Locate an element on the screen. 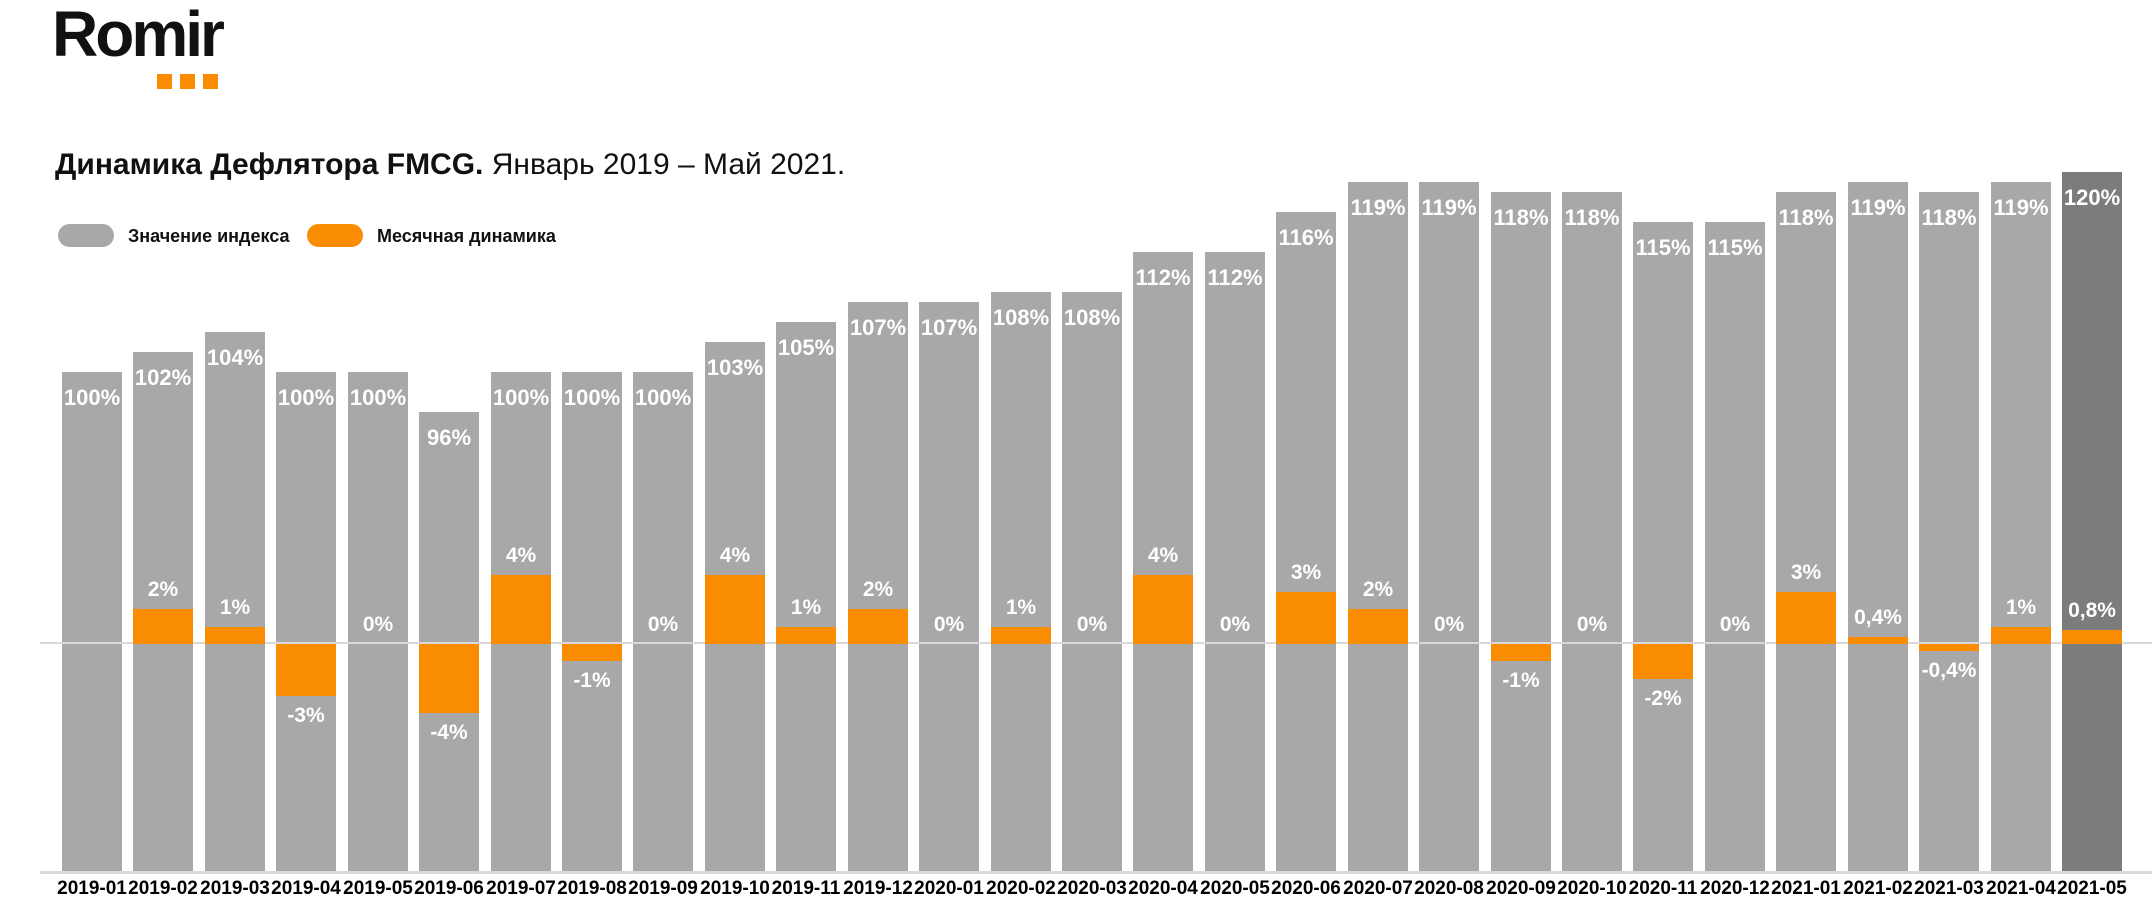 The width and height of the screenshot is (2152, 918). x-axis-label: 2021-01 is located at coordinates (1806, 888).